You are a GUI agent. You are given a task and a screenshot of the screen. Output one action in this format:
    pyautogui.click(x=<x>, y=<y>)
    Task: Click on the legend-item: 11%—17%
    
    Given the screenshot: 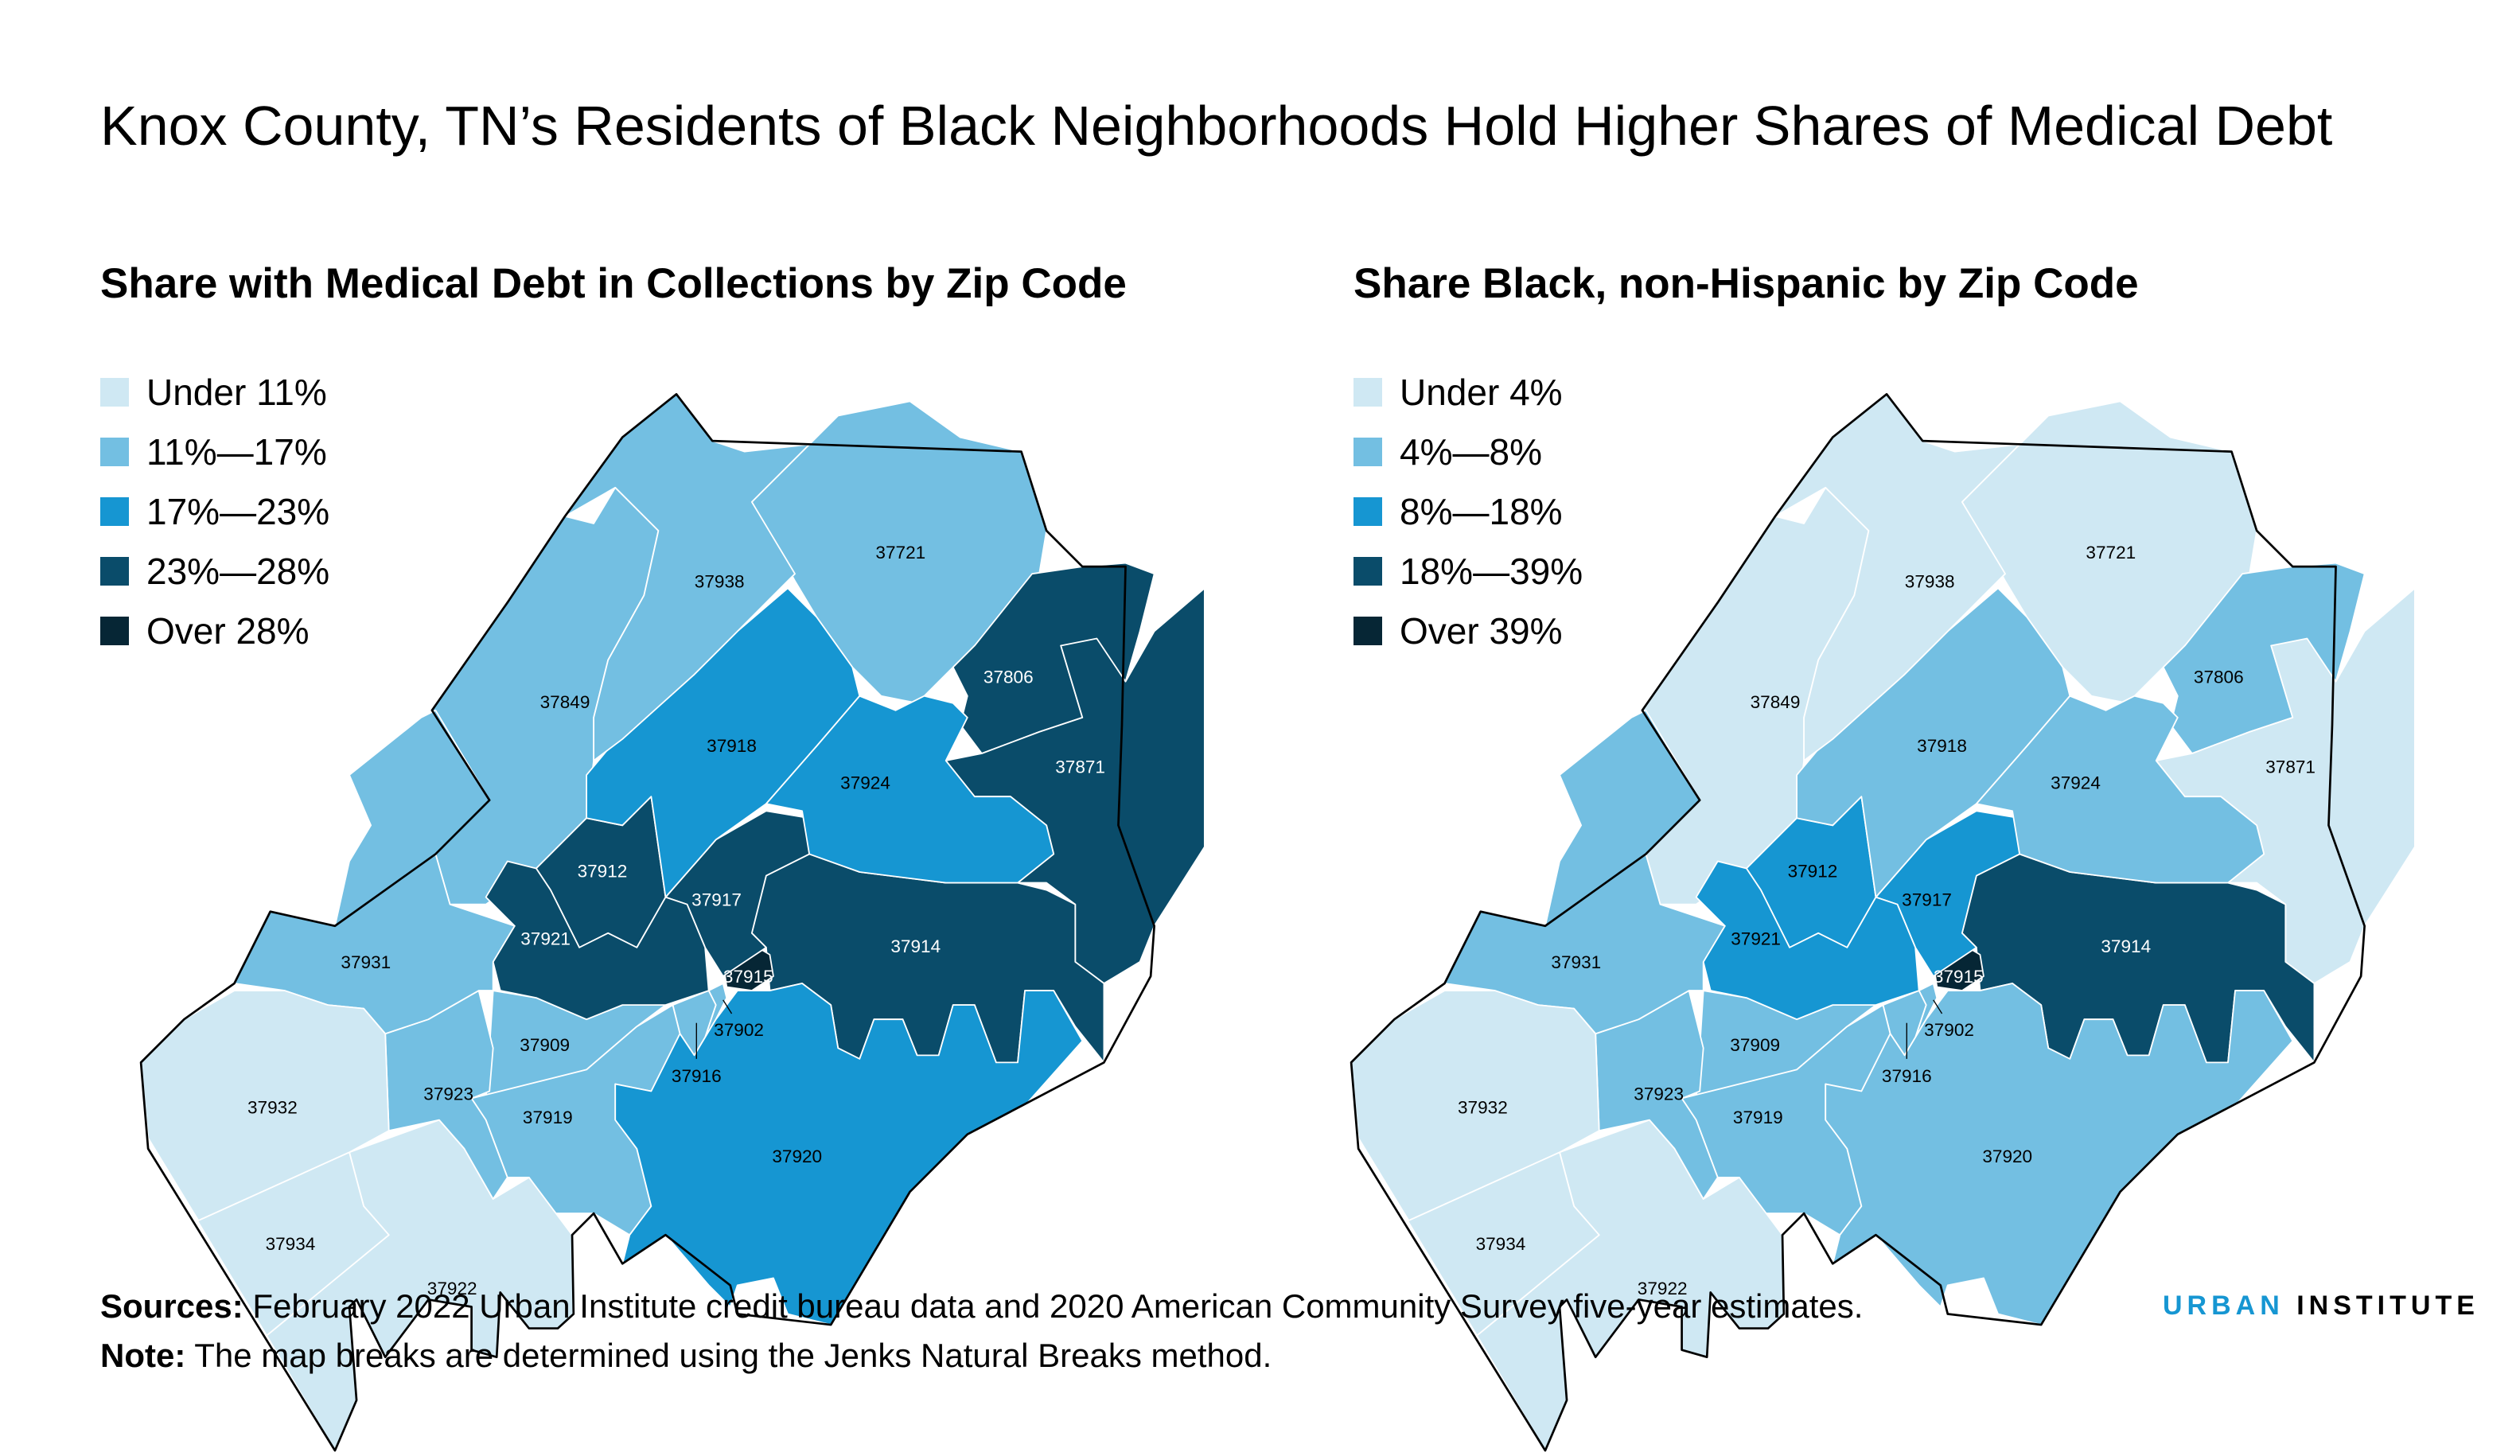 What is the action you would take?
    pyautogui.click(x=214, y=451)
    